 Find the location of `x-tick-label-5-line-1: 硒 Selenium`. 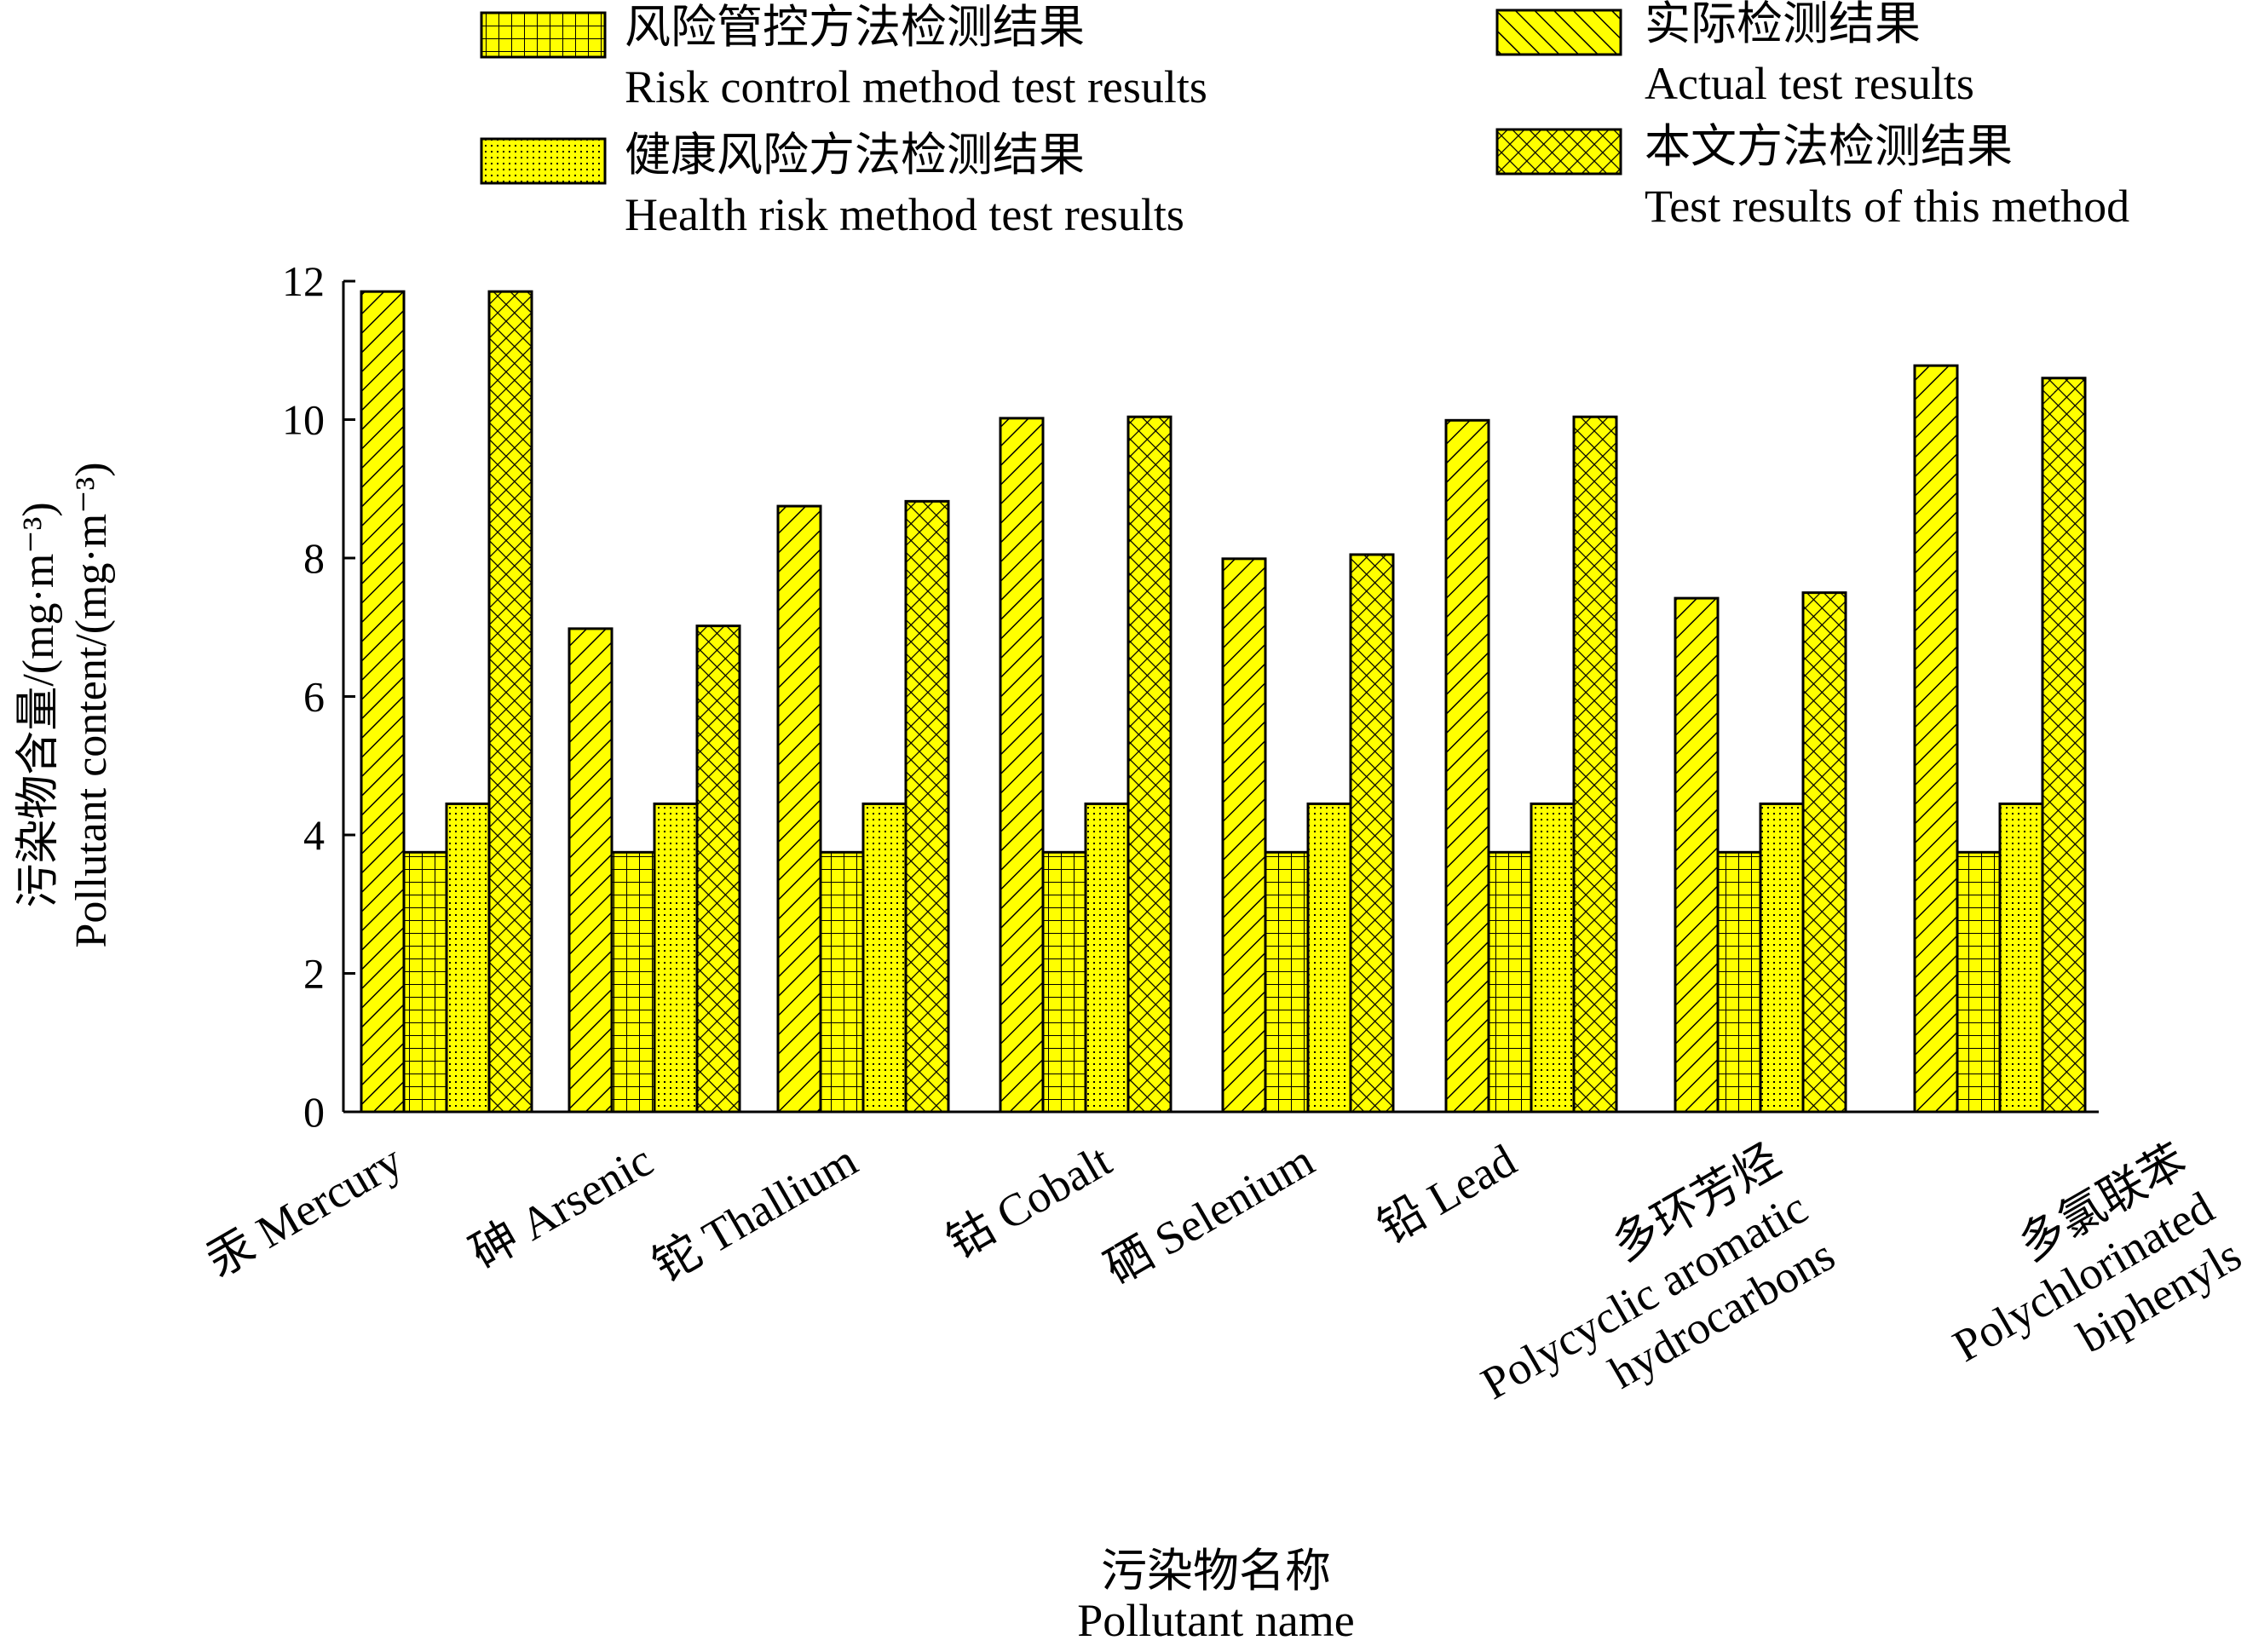

x-tick-label-5-line-1: 硒 Selenium is located at coordinates (1209, 1215).